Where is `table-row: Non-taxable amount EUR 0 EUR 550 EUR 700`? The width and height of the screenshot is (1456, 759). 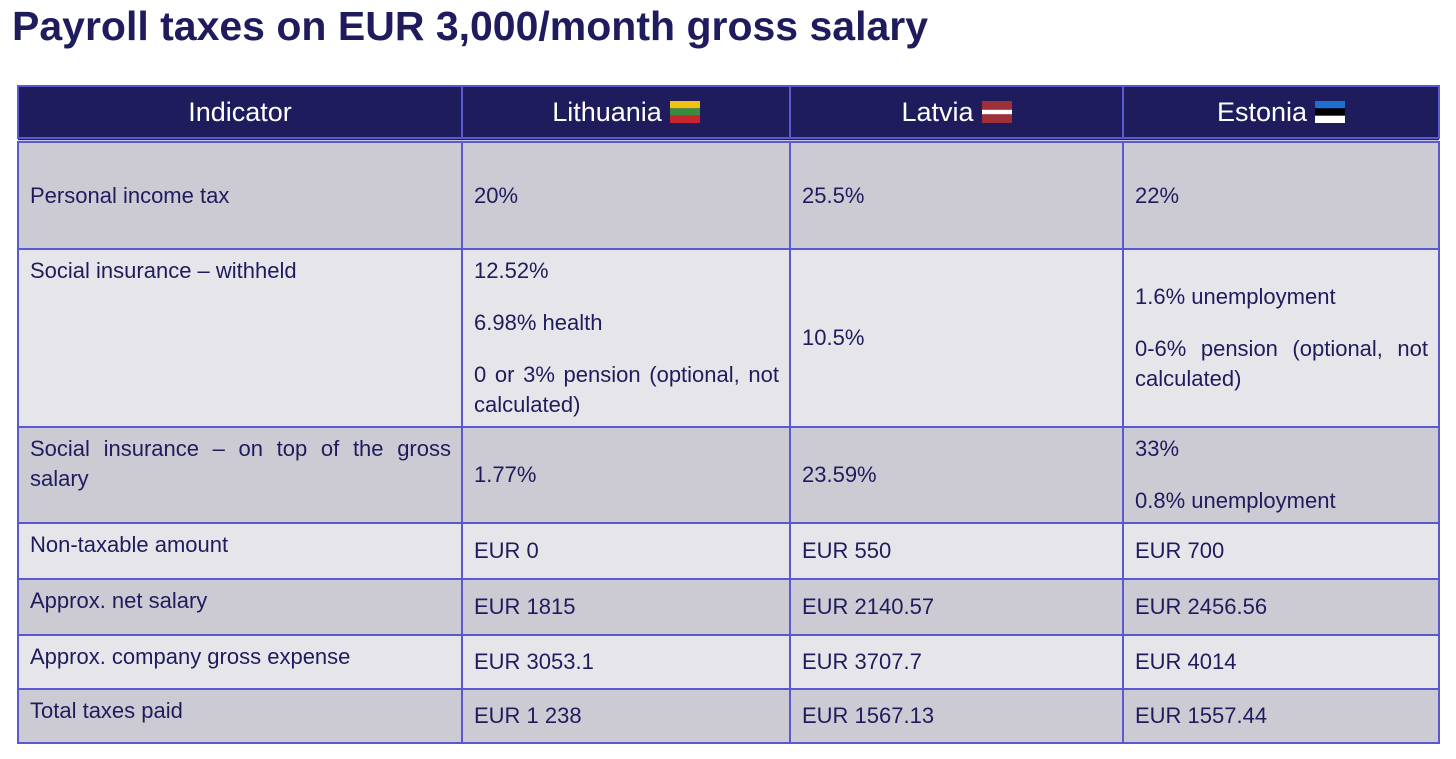 table-row: Non-taxable amount EUR 0 EUR 550 EUR 700 is located at coordinates (728, 551).